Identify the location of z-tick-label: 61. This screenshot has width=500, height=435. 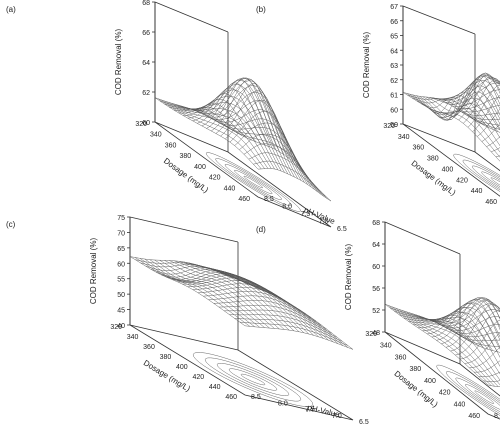
(394, 96).